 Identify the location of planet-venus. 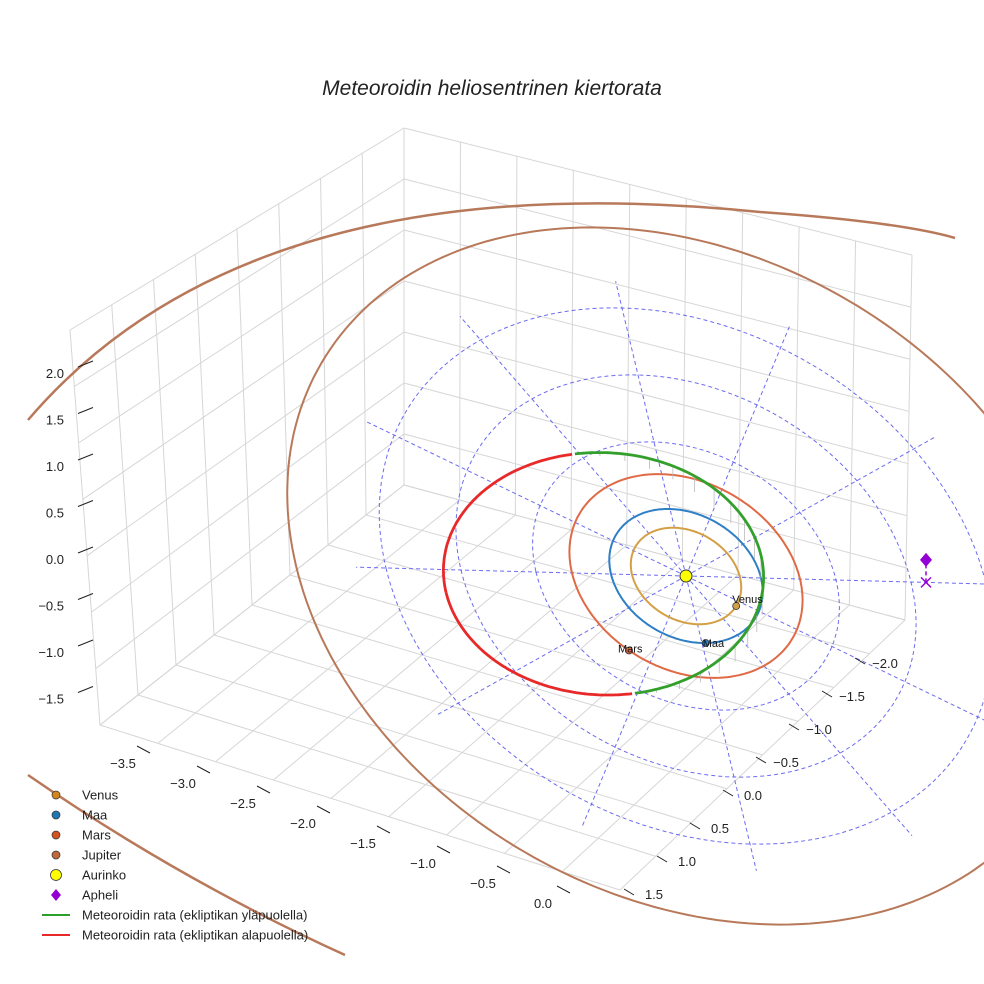
(736, 606).